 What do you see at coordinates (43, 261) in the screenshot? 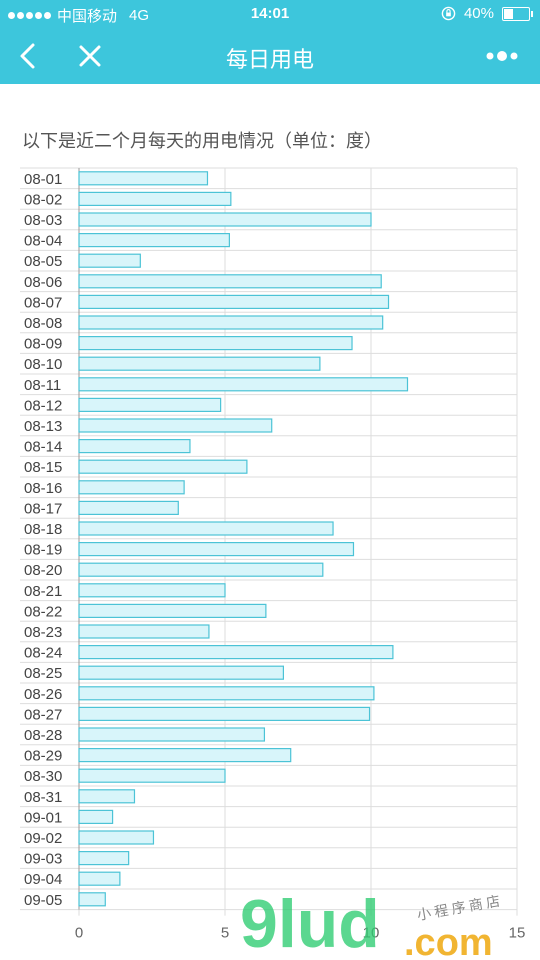
I see `y-category-label: 08-05` at bounding box center [43, 261].